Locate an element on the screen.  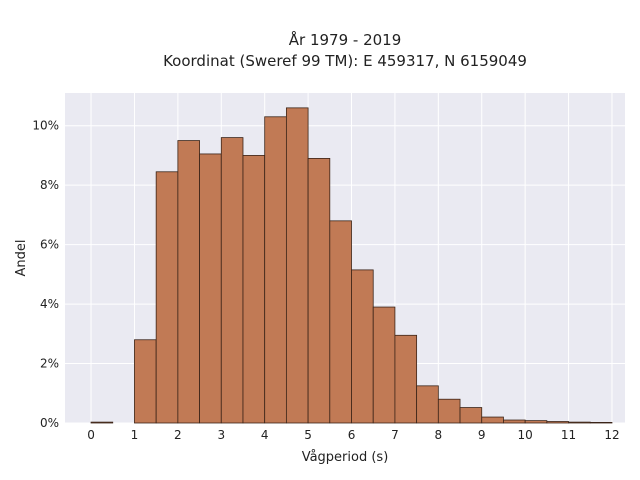
x-axis-label: Vågperiod (s) is located at coordinates (345, 457).